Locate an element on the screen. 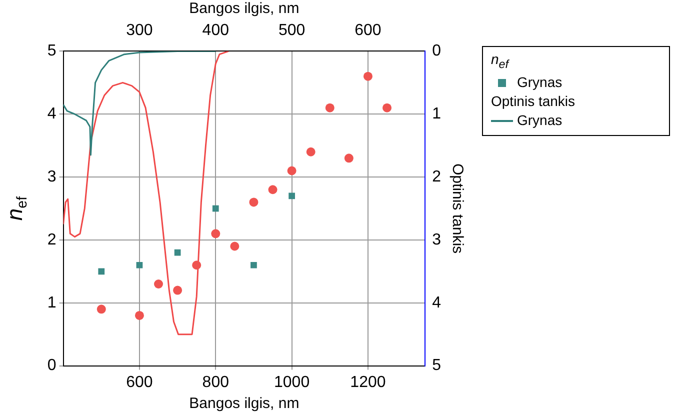  y2-tick-label: 4 is located at coordinates (437, 303).